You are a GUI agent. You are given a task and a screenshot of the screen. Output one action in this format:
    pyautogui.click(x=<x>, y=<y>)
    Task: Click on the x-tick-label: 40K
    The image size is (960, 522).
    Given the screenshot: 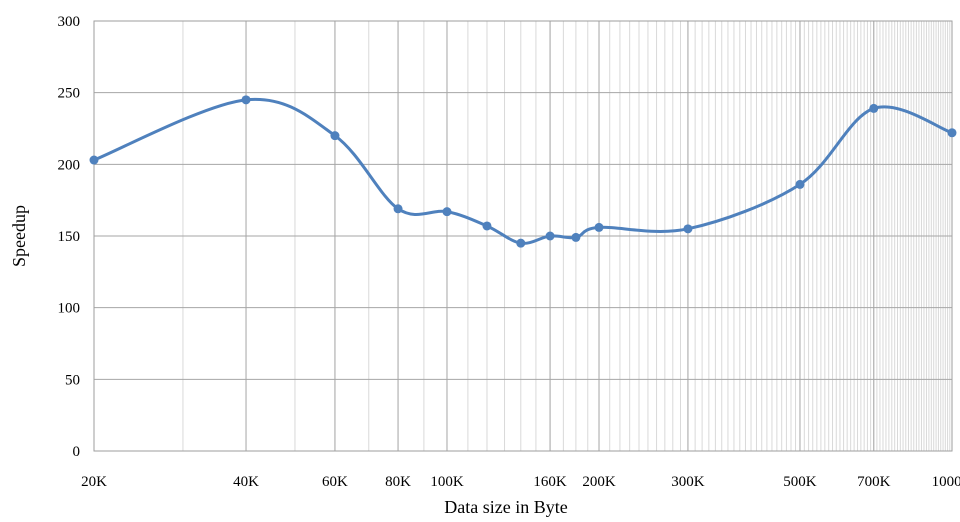 What is the action you would take?
    pyautogui.click(x=246, y=482)
    